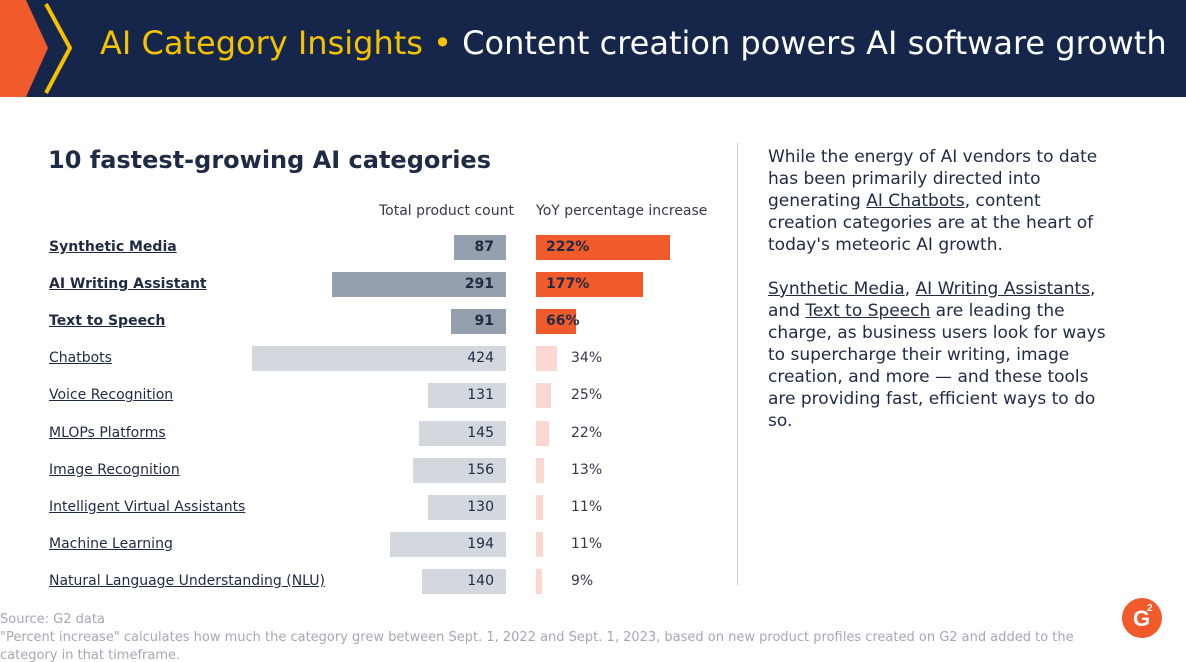 The height and width of the screenshot is (662, 1186). I want to click on category-label-mlops-platforms: MLOPs Platforms, so click(107, 433).